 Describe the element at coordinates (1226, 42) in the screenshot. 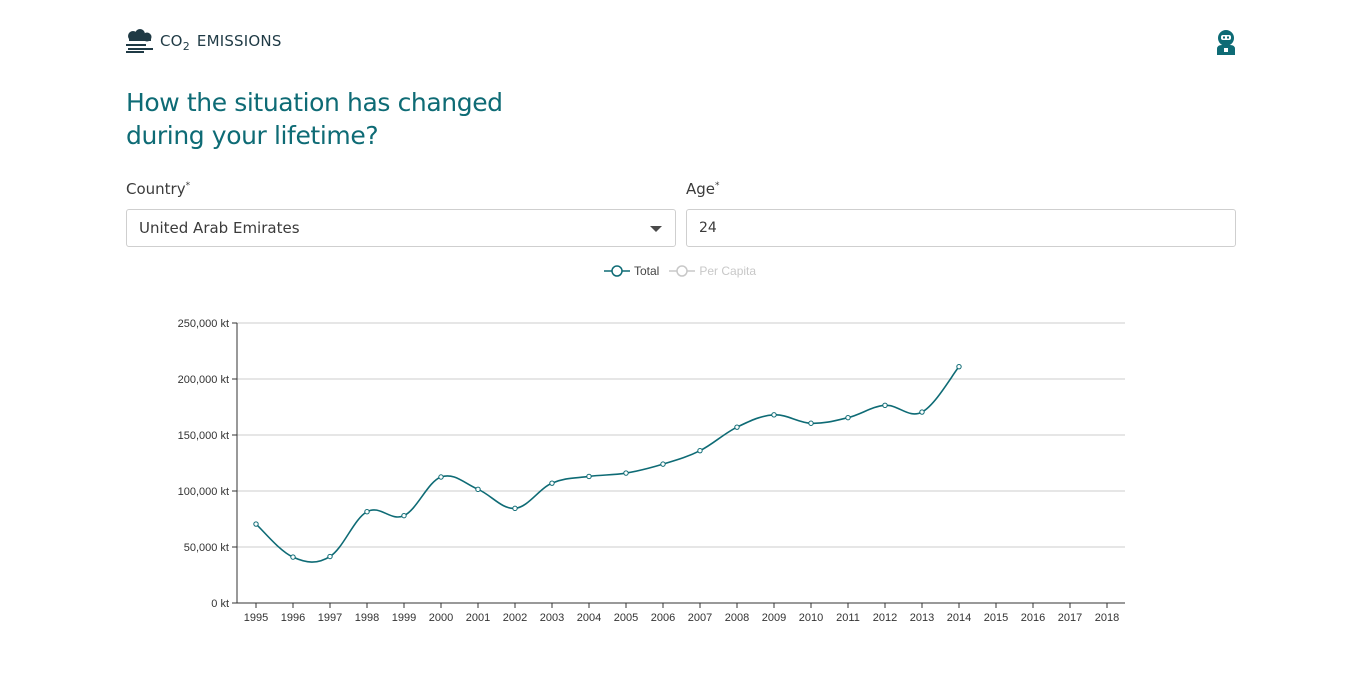

I see `user-avatar-icon` at that location.